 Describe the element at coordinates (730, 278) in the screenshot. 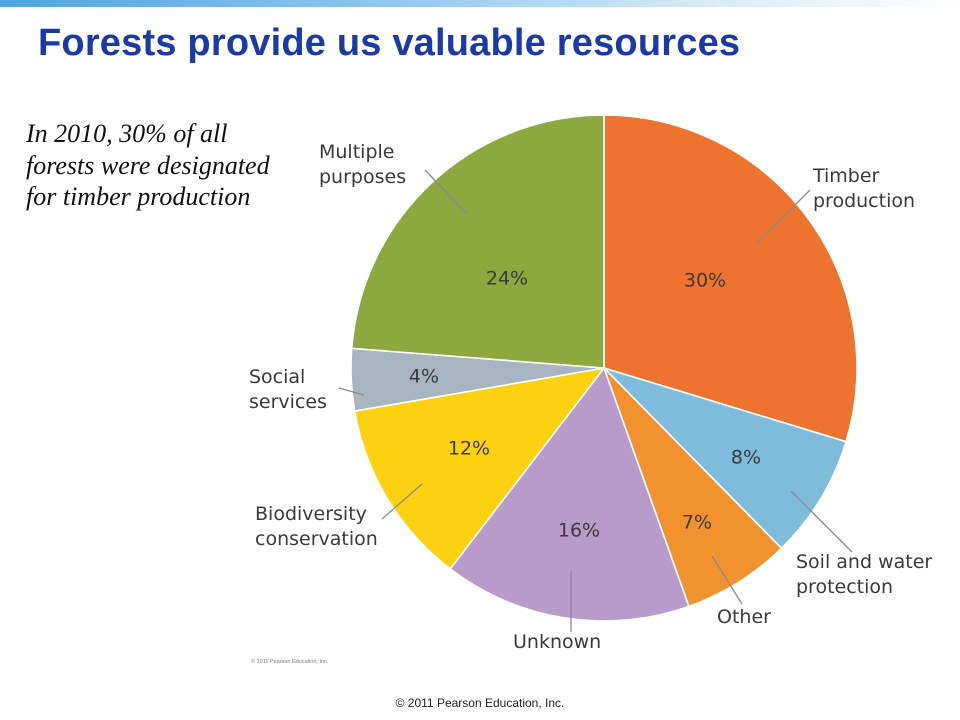

I see `pie-slice-timber-production` at that location.